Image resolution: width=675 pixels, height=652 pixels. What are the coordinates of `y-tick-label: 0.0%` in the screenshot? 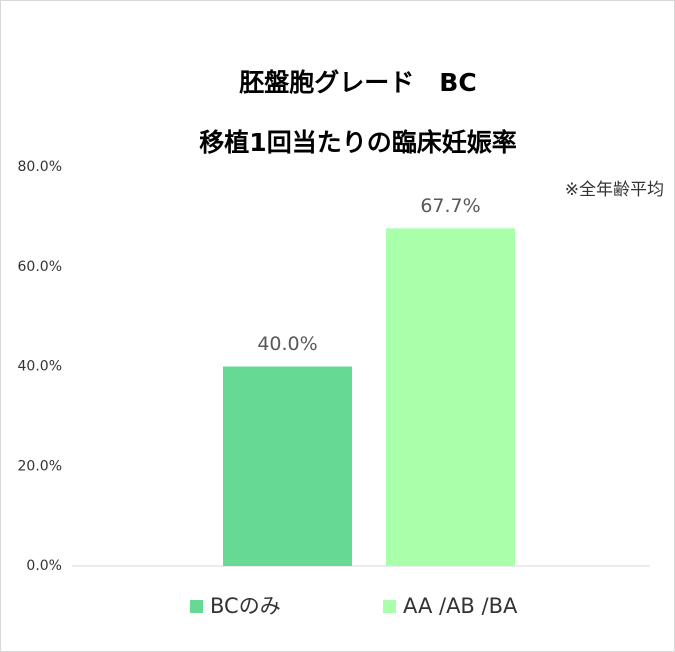 It's located at (44, 566).